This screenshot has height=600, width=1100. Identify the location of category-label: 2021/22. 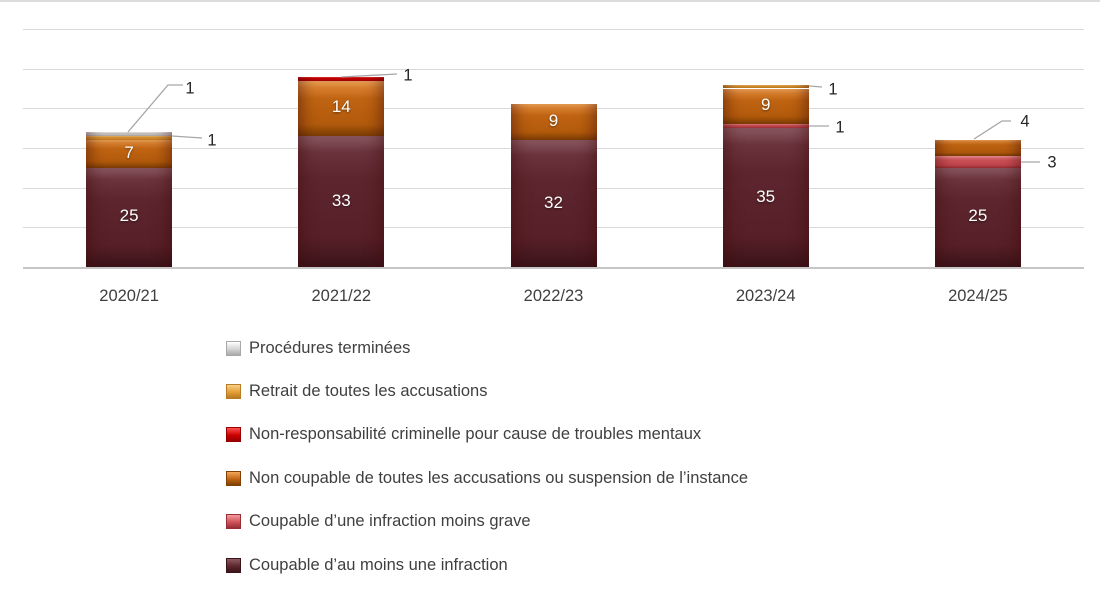
(341, 296).